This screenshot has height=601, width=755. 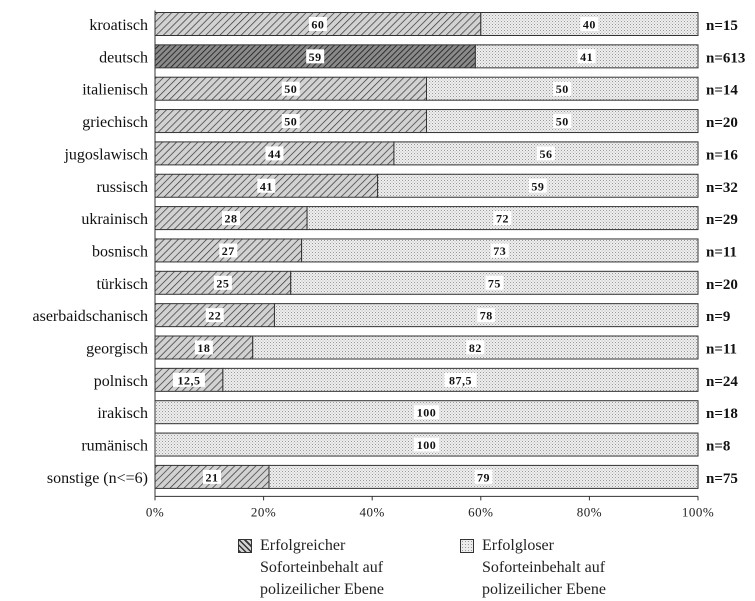 I want to click on value-label: 21, so click(x=212, y=477).